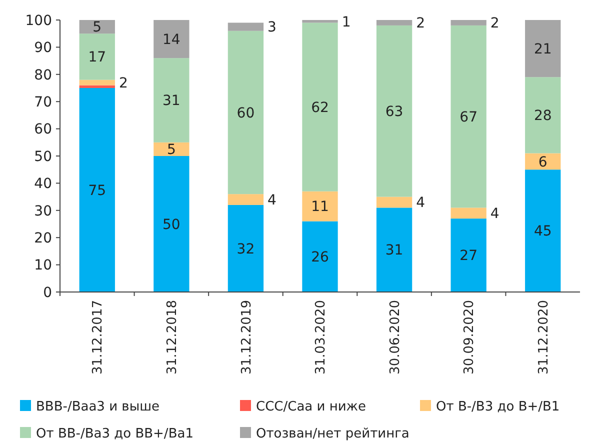 Image resolution: width=598 pixels, height=442 pixels. What do you see at coordinates (98, 407) in the screenshot?
I see `legend-label: BBB-/Baa3 и выше` at bounding box center [98, 407].